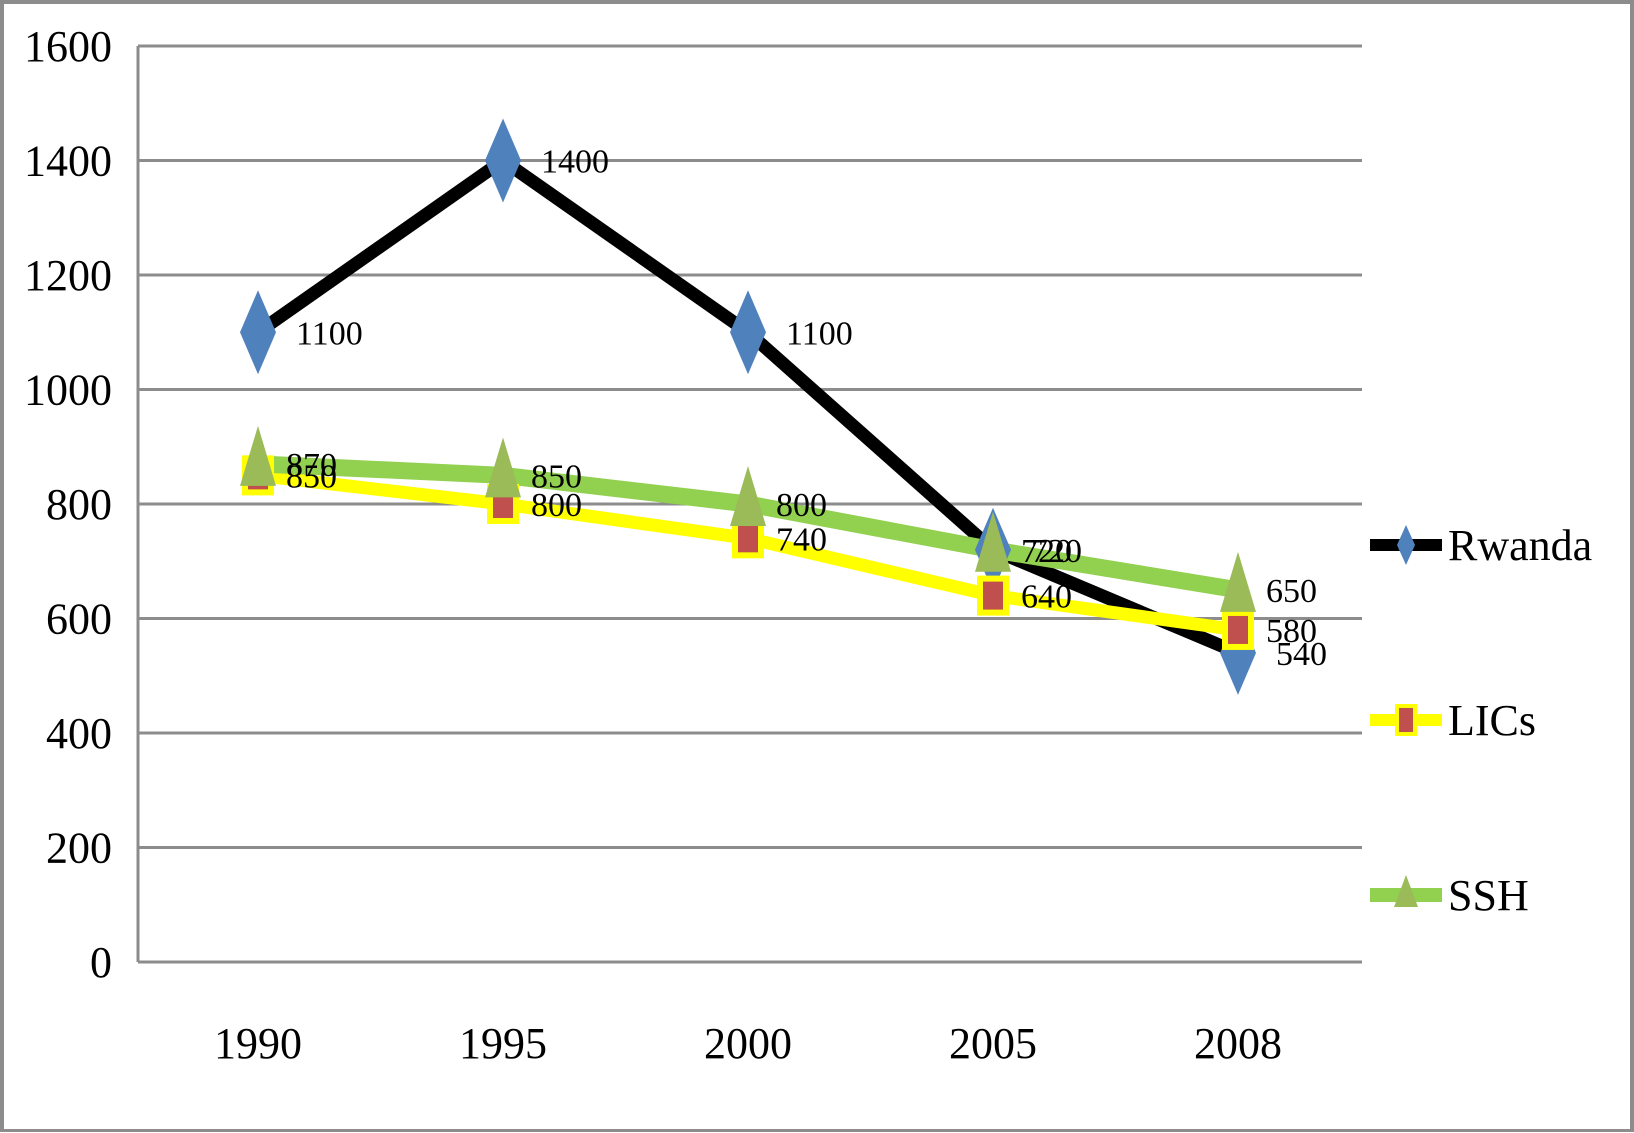 The width and height of the screenshot is (1634, 1133). Describe the element at coordinates (503, 160) in the screenshot. I see `marker-rwanda-1995` at that location.